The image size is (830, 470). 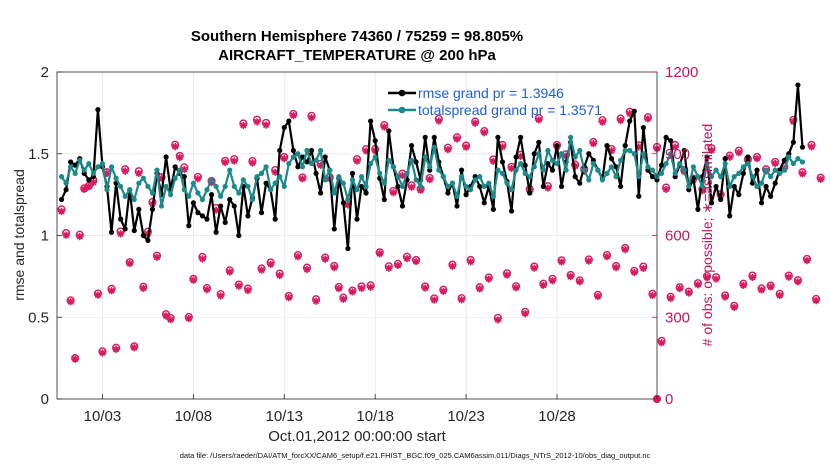 I want to click on y-tick-label: 1.5, so click(x=38, y=154).